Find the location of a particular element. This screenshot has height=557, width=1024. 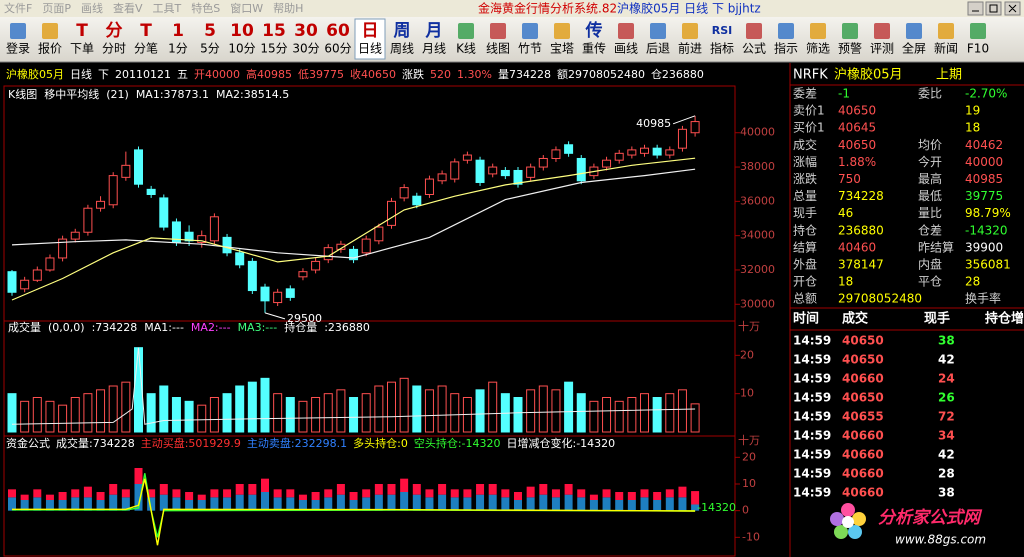

toolbar-button: 30分 is located at coordinates (305, 49).